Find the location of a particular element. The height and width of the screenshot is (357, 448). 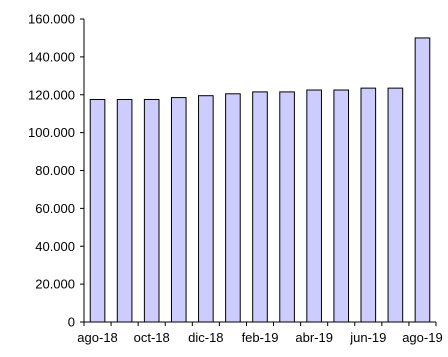

y-tick-label: 20.000 is located at coordinates (55, 284).